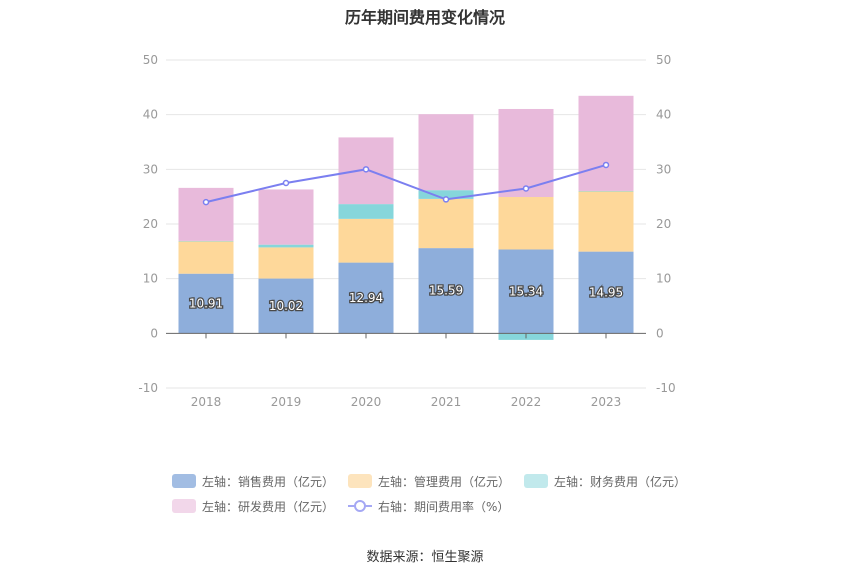  What do you see at coordinates (424, 17) in the screenshot?
I see `chart-title: 历年期间费用变化情况` at bounding box center [424, 17].